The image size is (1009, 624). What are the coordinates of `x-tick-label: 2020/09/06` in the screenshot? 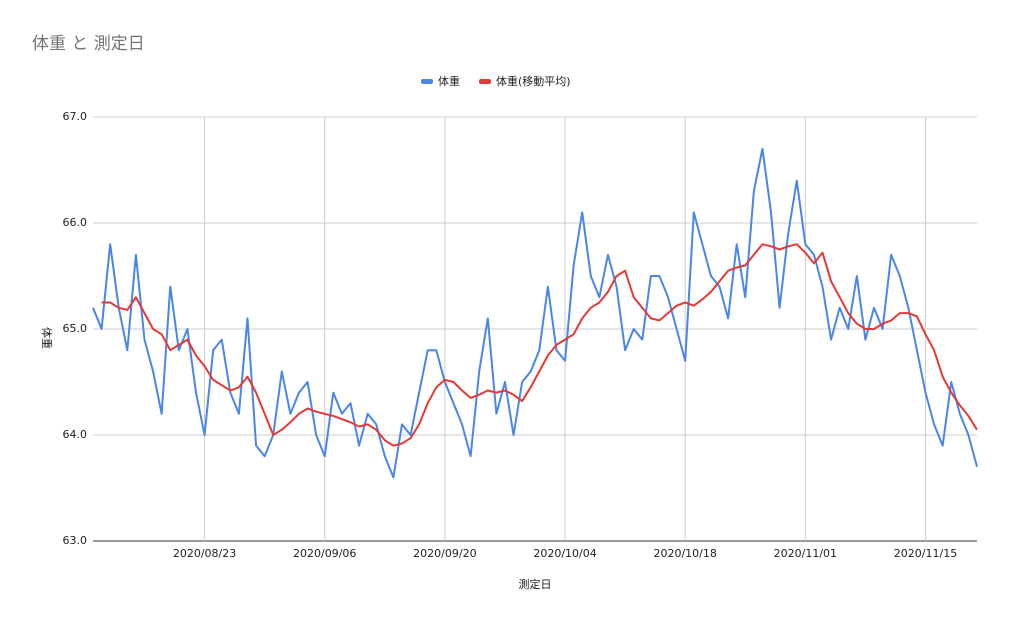 It's located at (324, 553).